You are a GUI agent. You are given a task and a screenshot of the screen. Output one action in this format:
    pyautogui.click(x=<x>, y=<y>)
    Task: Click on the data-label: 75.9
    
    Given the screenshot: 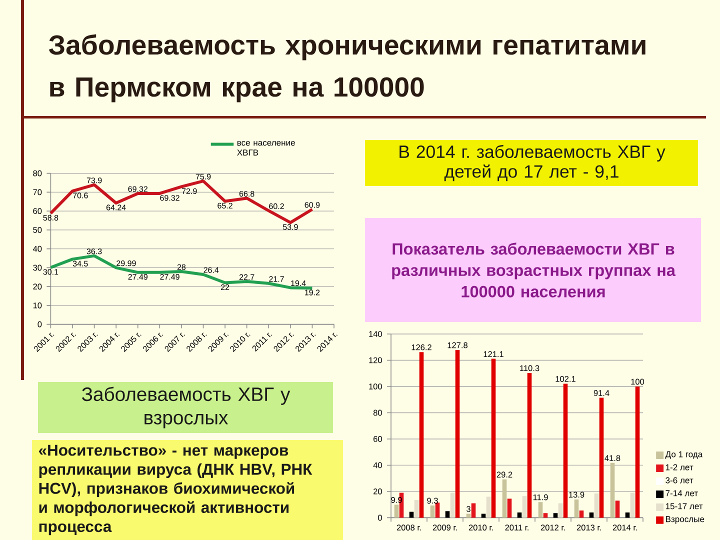 What is the action you would take?
    pyautogui.click(x=203, y=177)
    